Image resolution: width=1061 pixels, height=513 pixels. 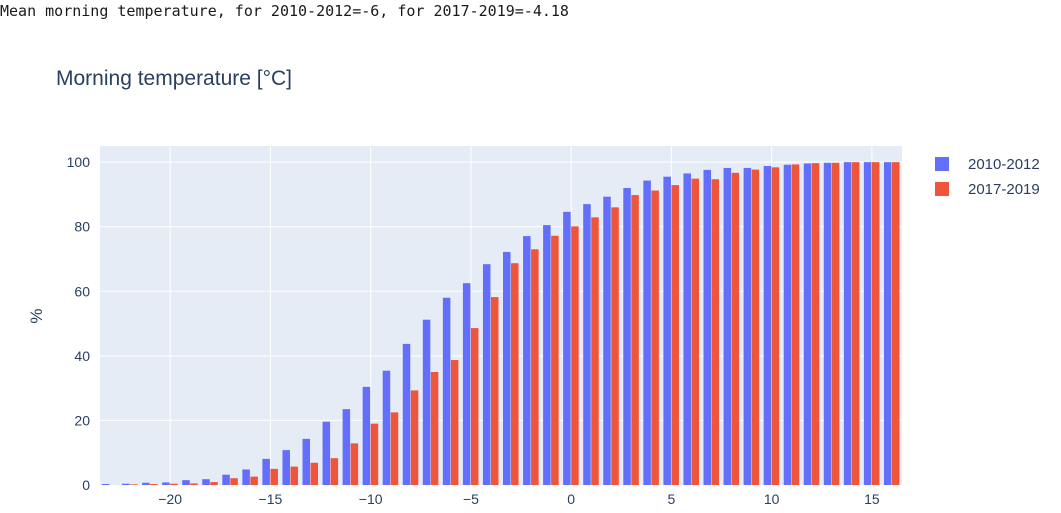 I want to click on bar-2017-2019-x8, so click(x=735, y=329).